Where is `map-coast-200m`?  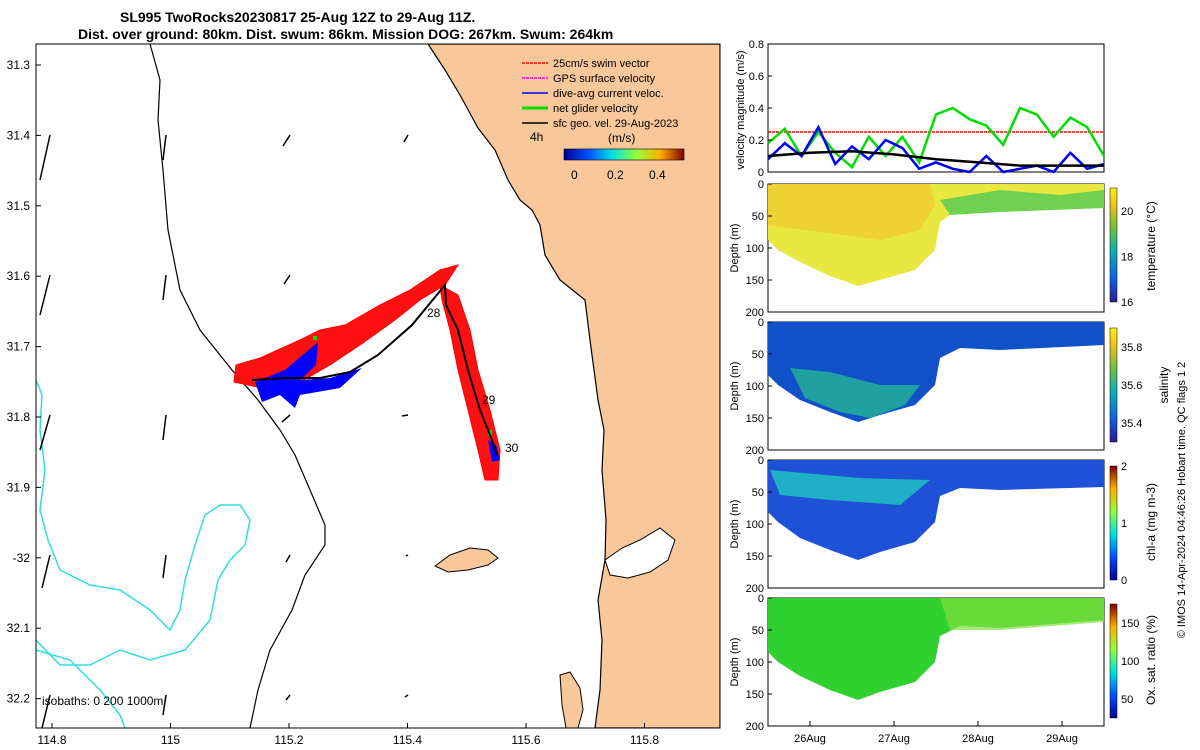 map-coast-200m is located at coordinates (237, 386).